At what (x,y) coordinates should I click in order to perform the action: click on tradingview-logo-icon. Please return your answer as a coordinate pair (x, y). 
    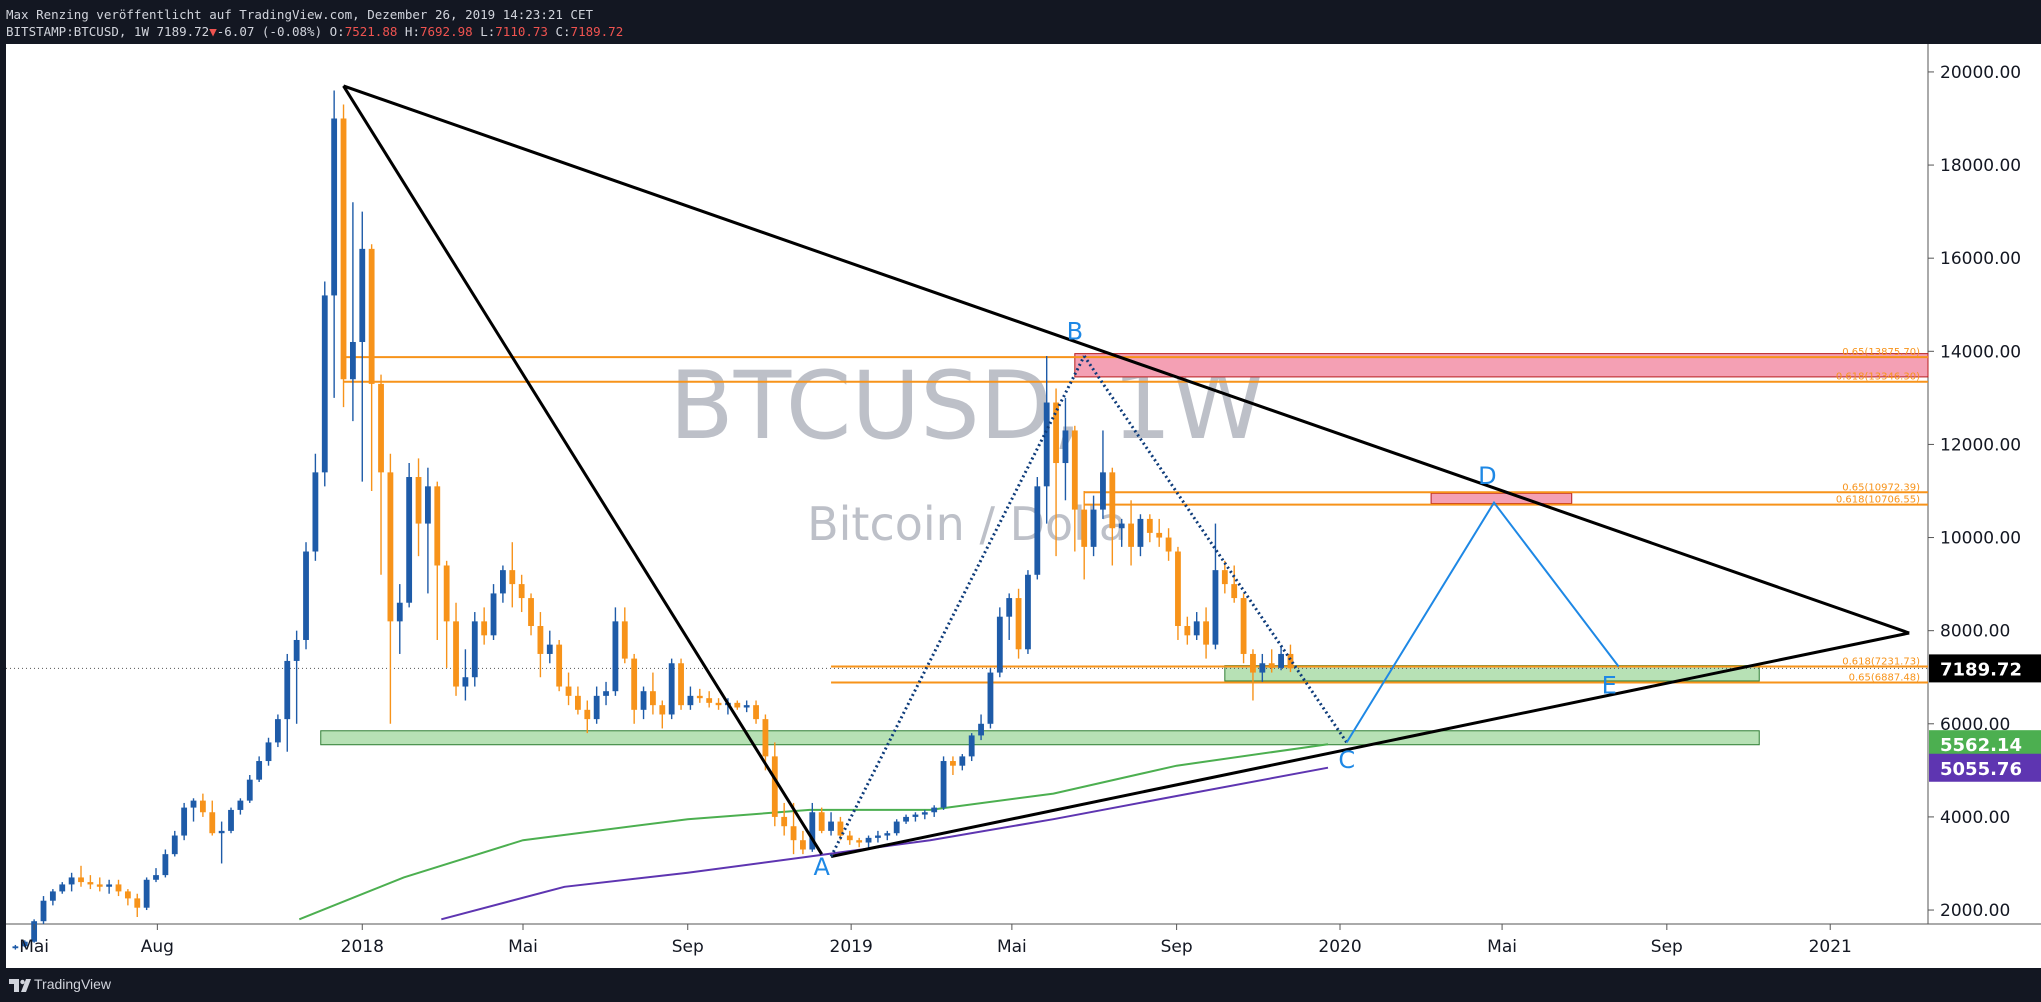
    Looking at the image, I should click on (20, 985).